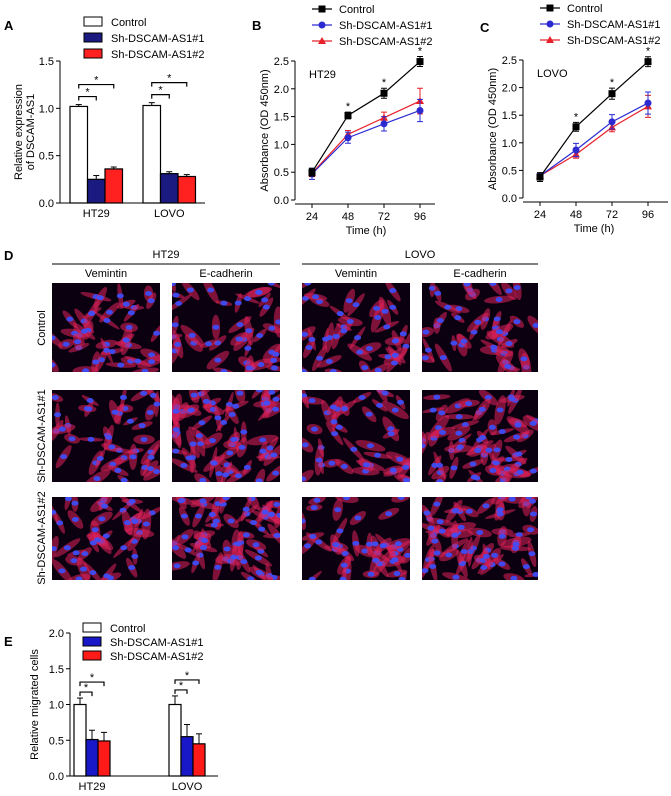 This screenshot has width=671, height=796. I want to click on x-tick-label: 24, so click(540, 215).